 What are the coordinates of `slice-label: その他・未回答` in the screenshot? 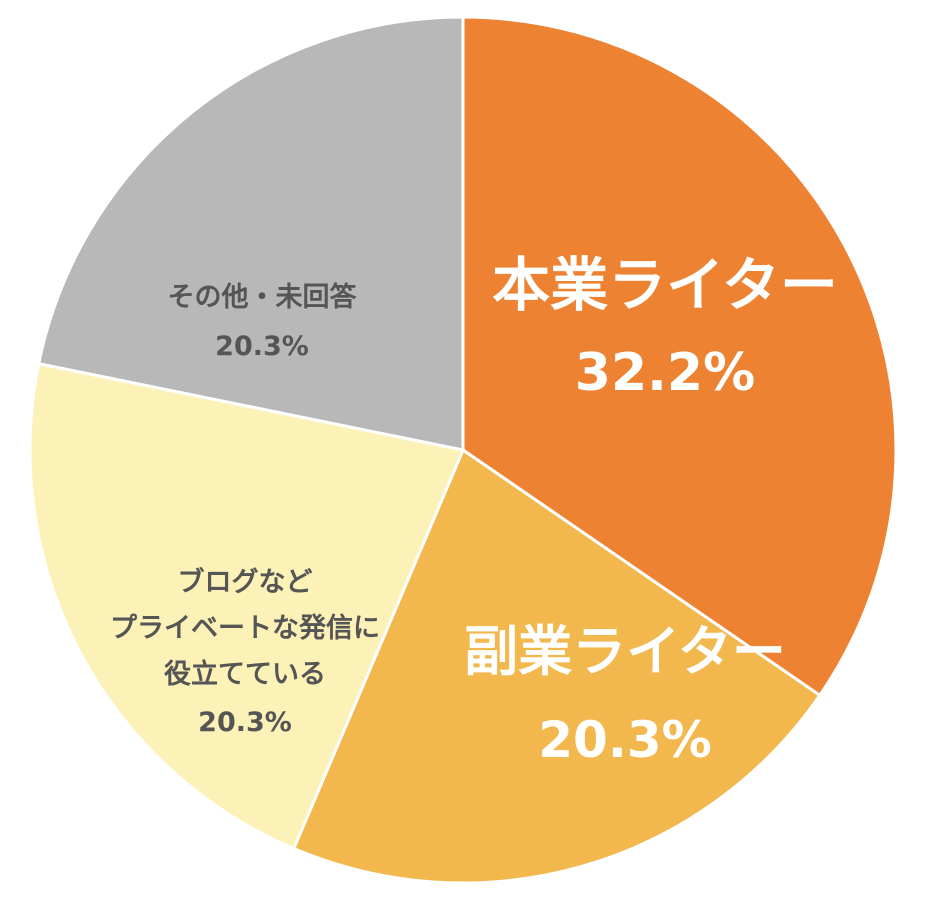 It's located at (263, 297).